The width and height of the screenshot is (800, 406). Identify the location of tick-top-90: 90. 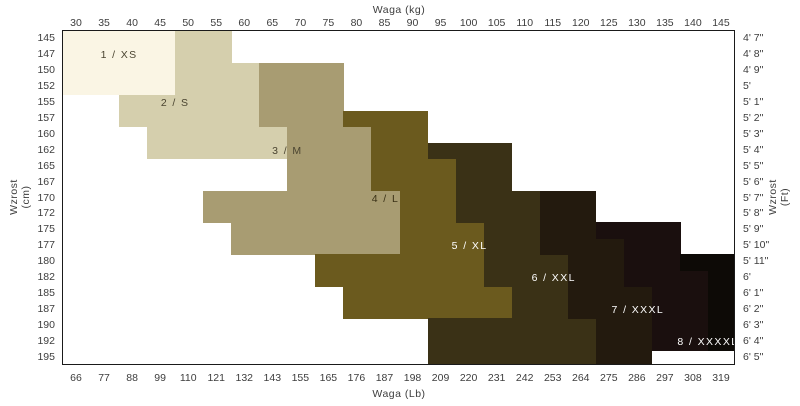
(412, 23).